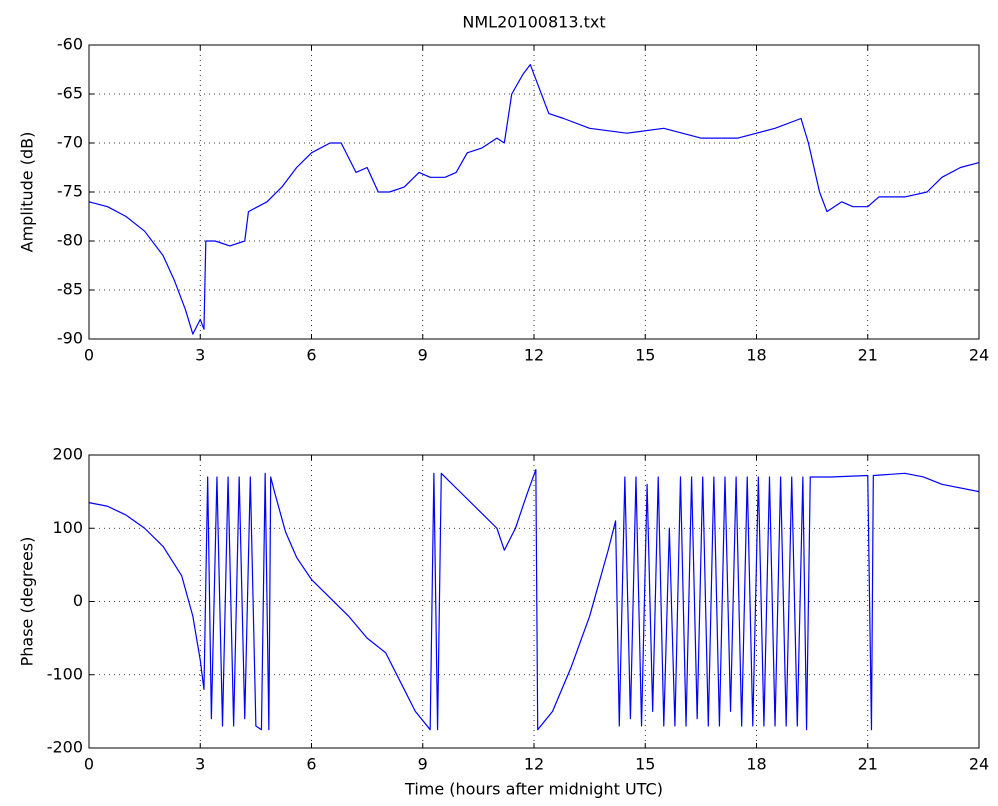 This screenshot has width=998, height=806. What do you see at coordinates (70, 93) in the screenshot?
I see `y-tick-label: -65` at bounding box center [70, 93].